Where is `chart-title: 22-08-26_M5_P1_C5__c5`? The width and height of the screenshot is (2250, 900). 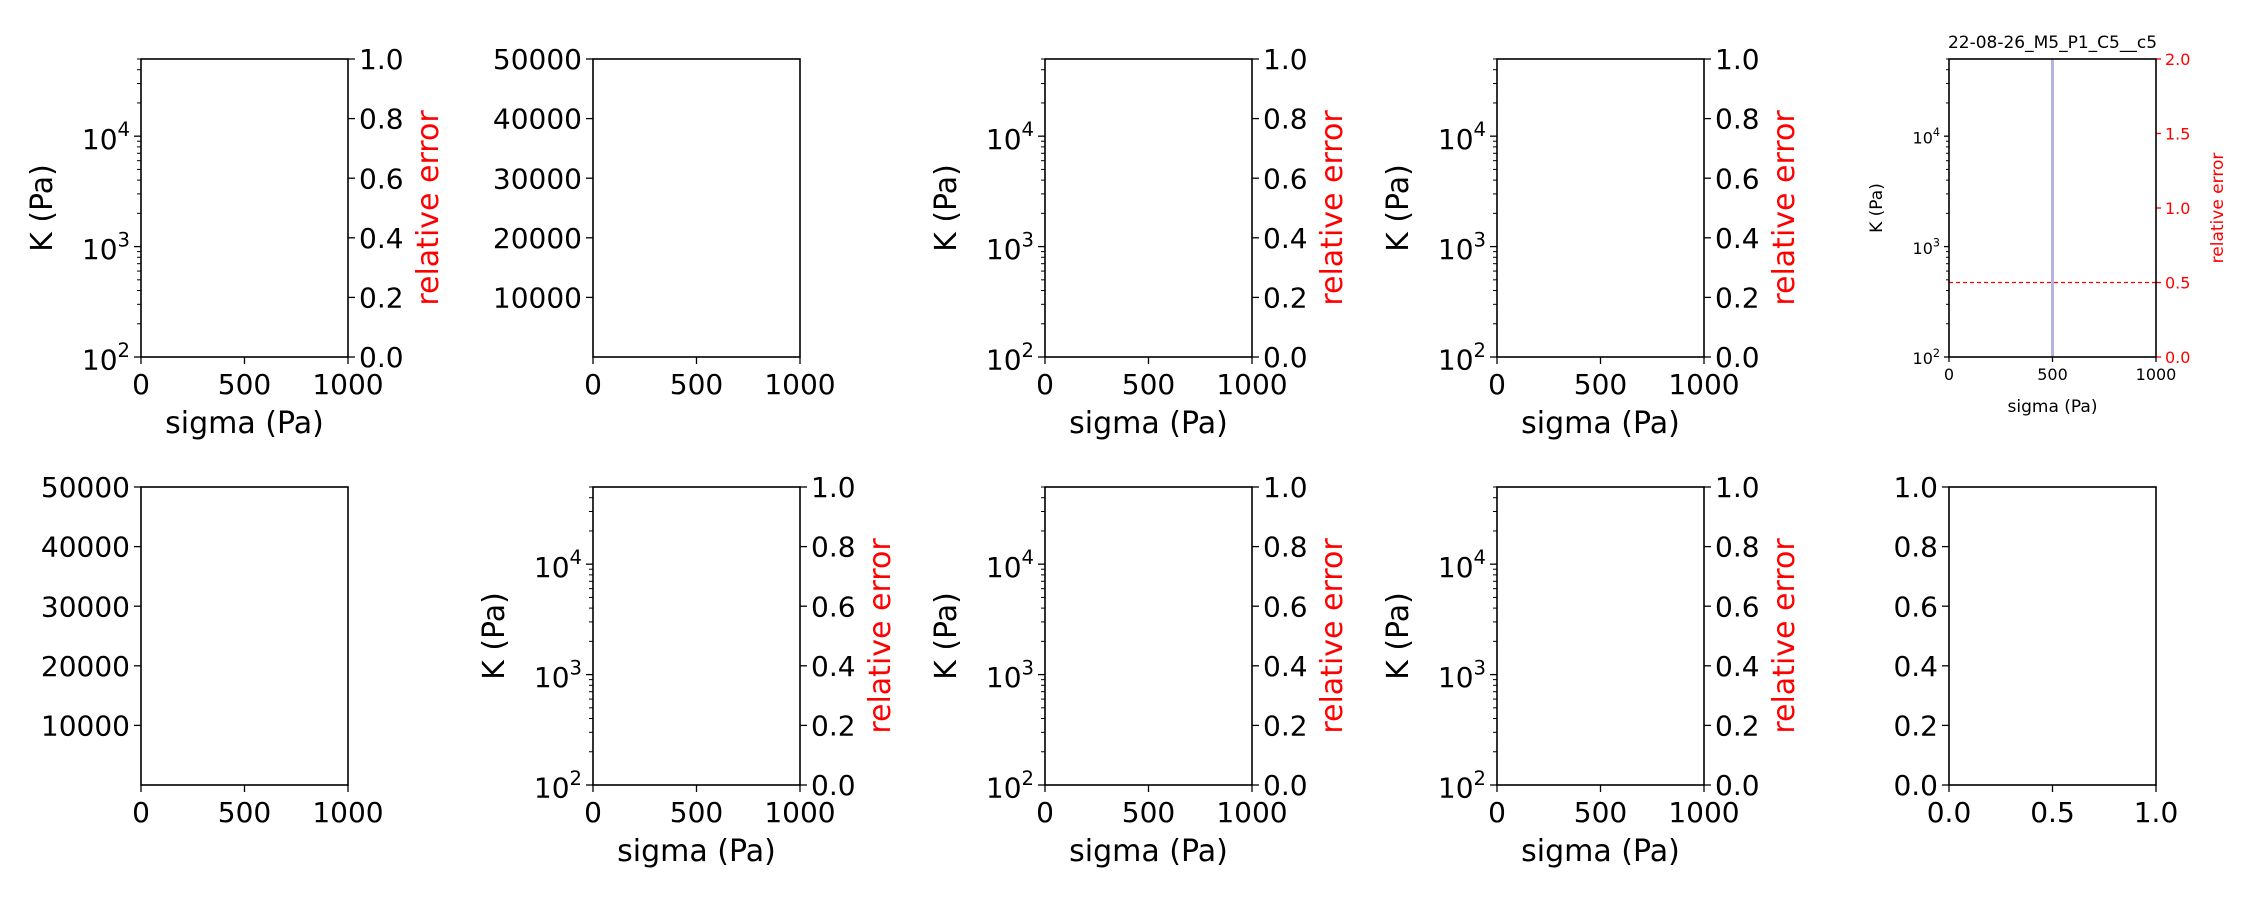
chart-title: 22-08-26_M5_P1_C5__c5 is located at coordinates (2052, 43).